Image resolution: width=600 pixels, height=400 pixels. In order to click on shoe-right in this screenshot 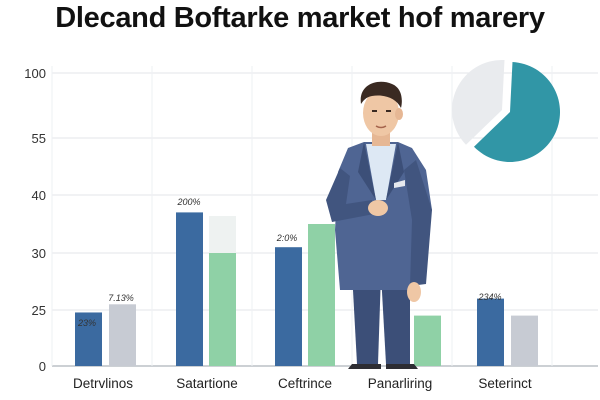, I will do `click(402, 366)`.